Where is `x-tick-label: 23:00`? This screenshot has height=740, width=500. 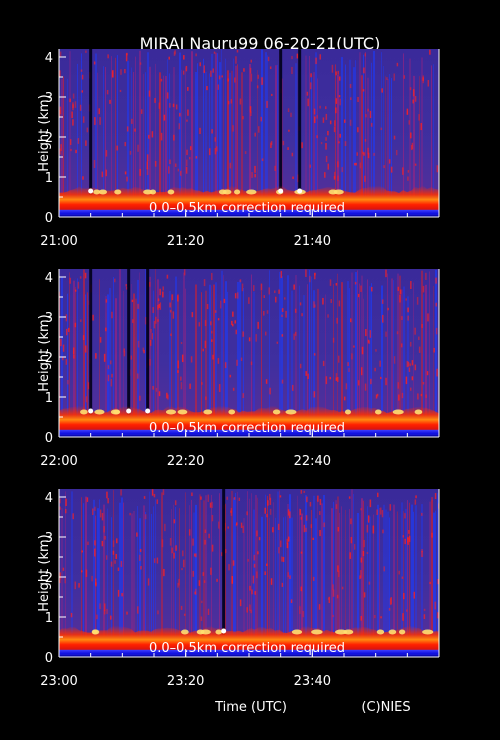 x-tick-label: 23:00 is located at coordinates (58, 681).